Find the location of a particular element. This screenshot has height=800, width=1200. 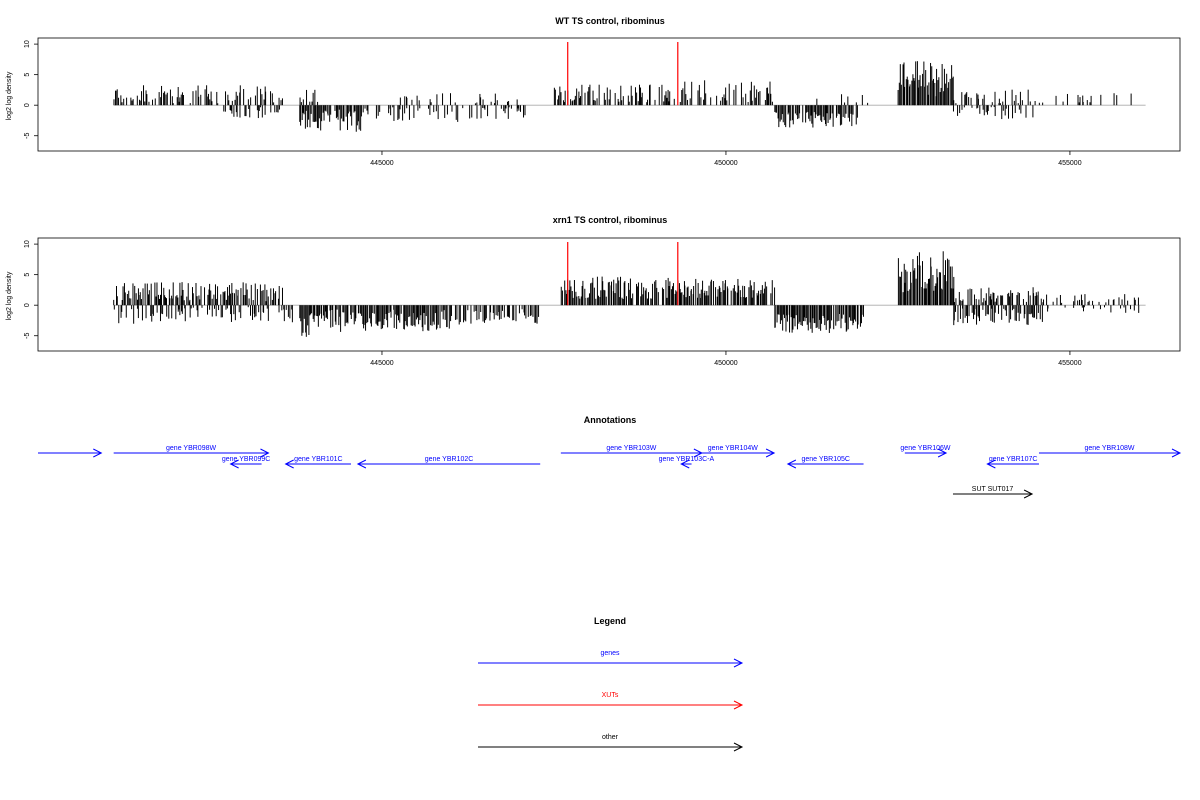

xrn1-x-tick-label: 445000 is located at coordinates (381, 363).